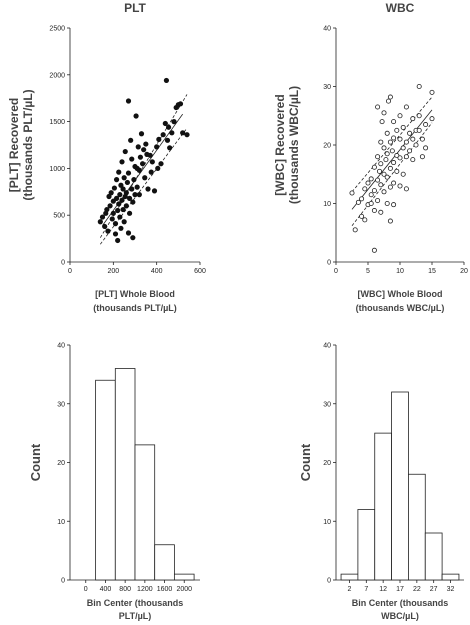  I want to click on x-axis-label: [PLT] Whole Blood, so click(135, 294).